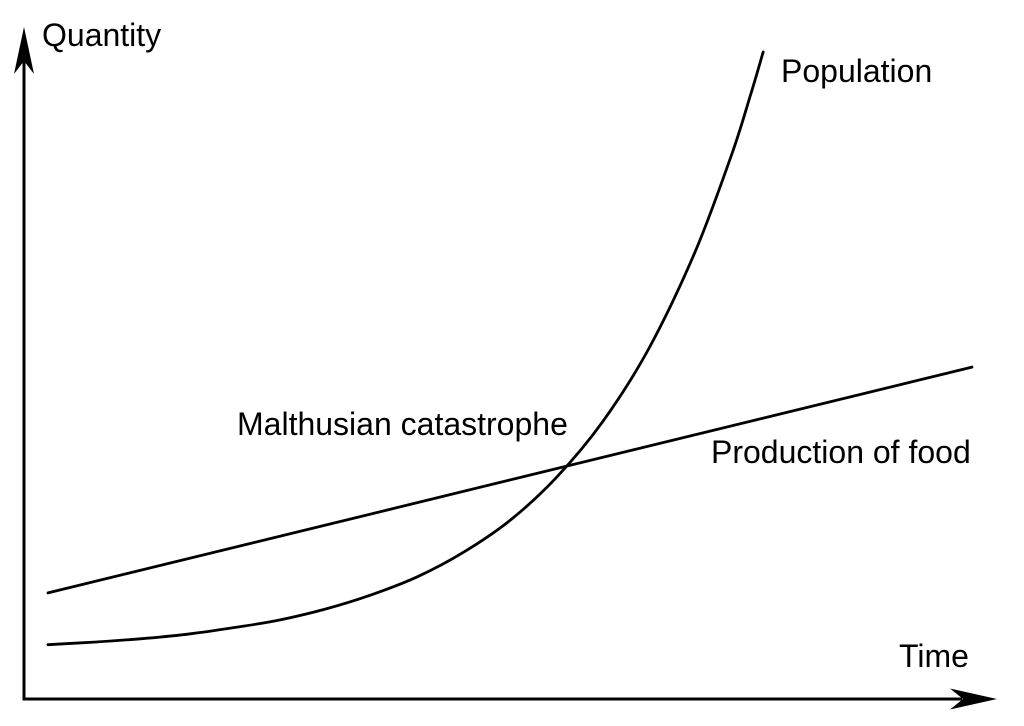 This screenshot has width=1024, height=726. Describe the element at coordinates (857, 71) in the screenshot. I see `population-series-label: Population` at that location.